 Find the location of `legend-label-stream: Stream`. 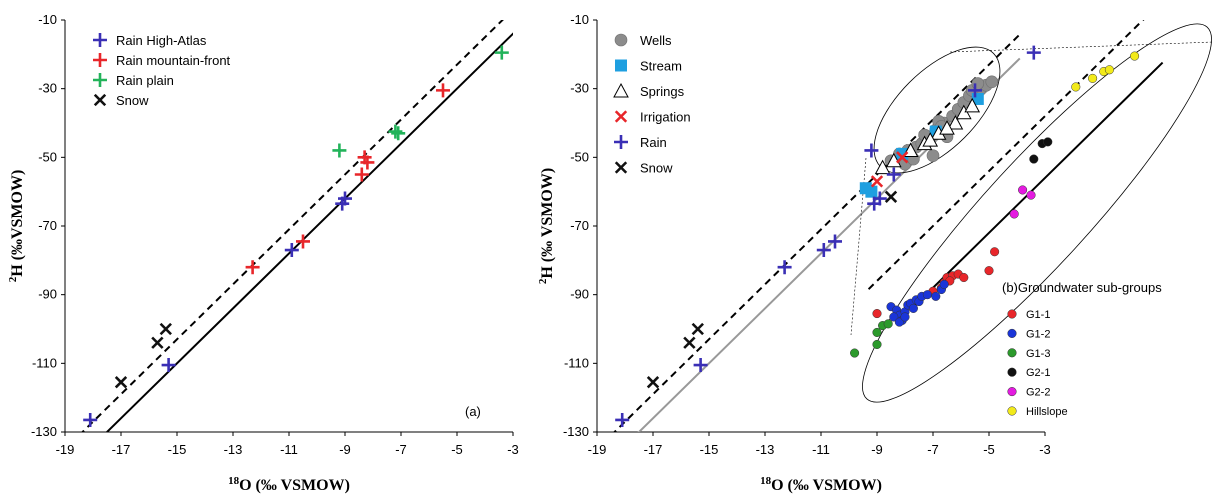

legend-label-stream: Stream is located at coordinates (661, 66).